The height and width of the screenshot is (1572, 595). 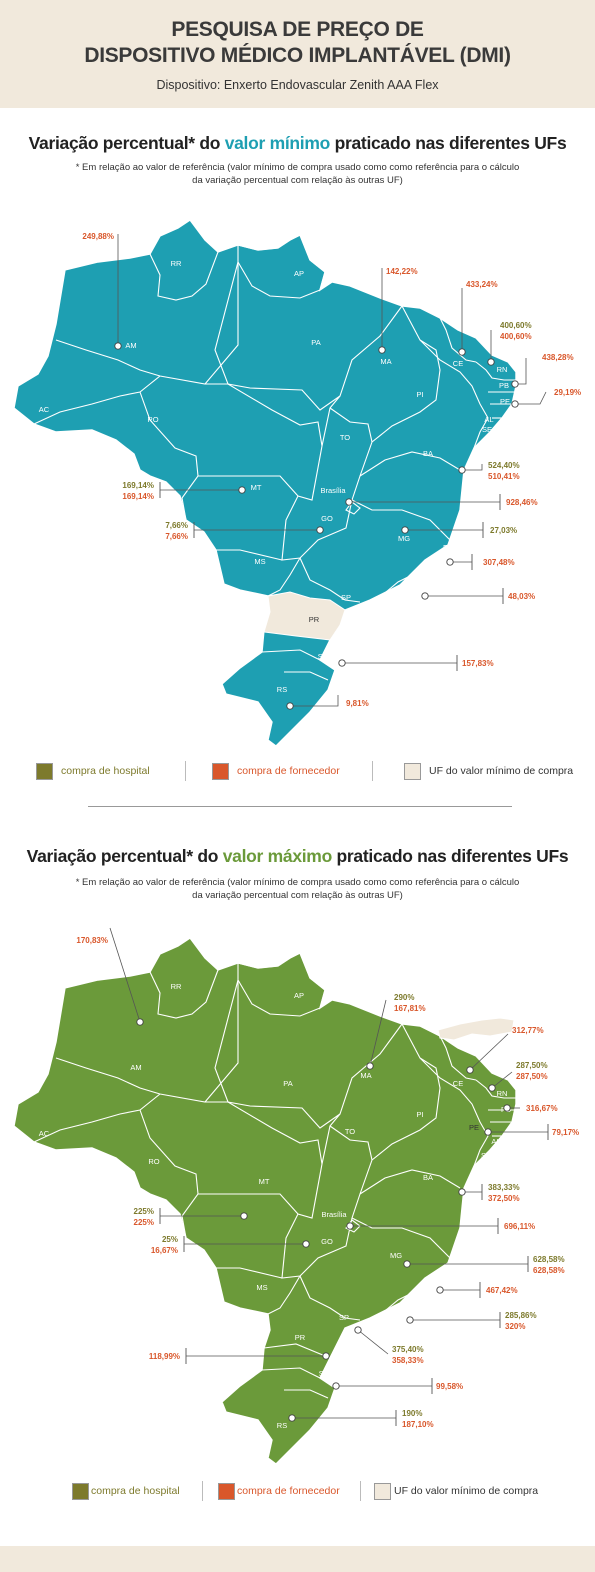 What do you see at coordinates (521, 1315) in the screenshot?
I see `hospital-value: 285,86%` at bounding box center [521, 1315].